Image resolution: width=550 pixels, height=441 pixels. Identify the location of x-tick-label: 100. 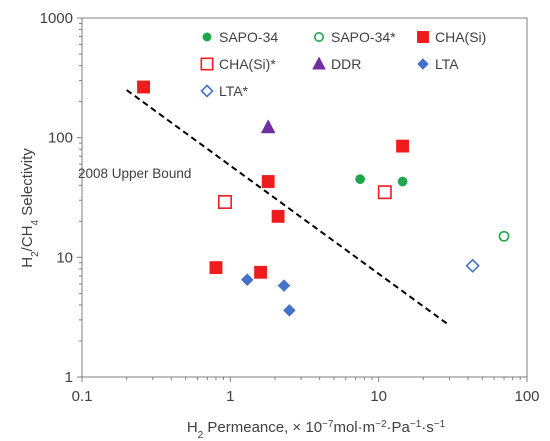
(526, 396).